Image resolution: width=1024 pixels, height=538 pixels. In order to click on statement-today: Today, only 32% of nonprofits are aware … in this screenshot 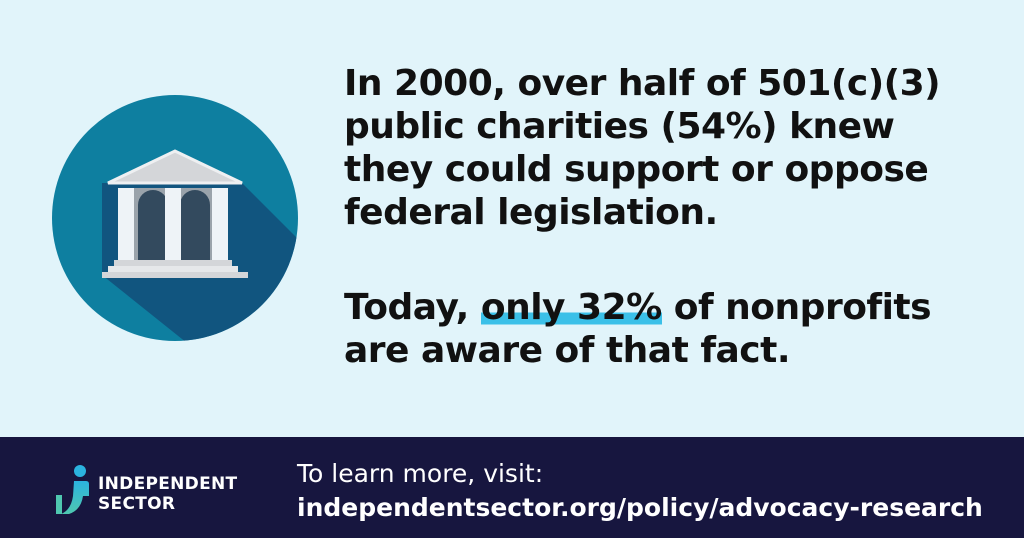, I will do `click(654, 329)`.